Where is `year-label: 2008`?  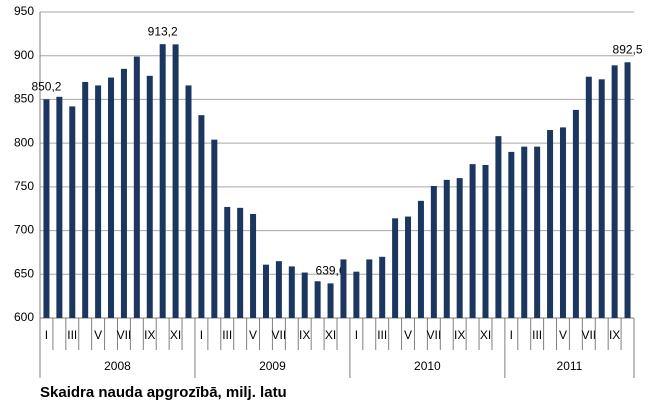 year-label: 2008 is located at coordinates (117, 366).